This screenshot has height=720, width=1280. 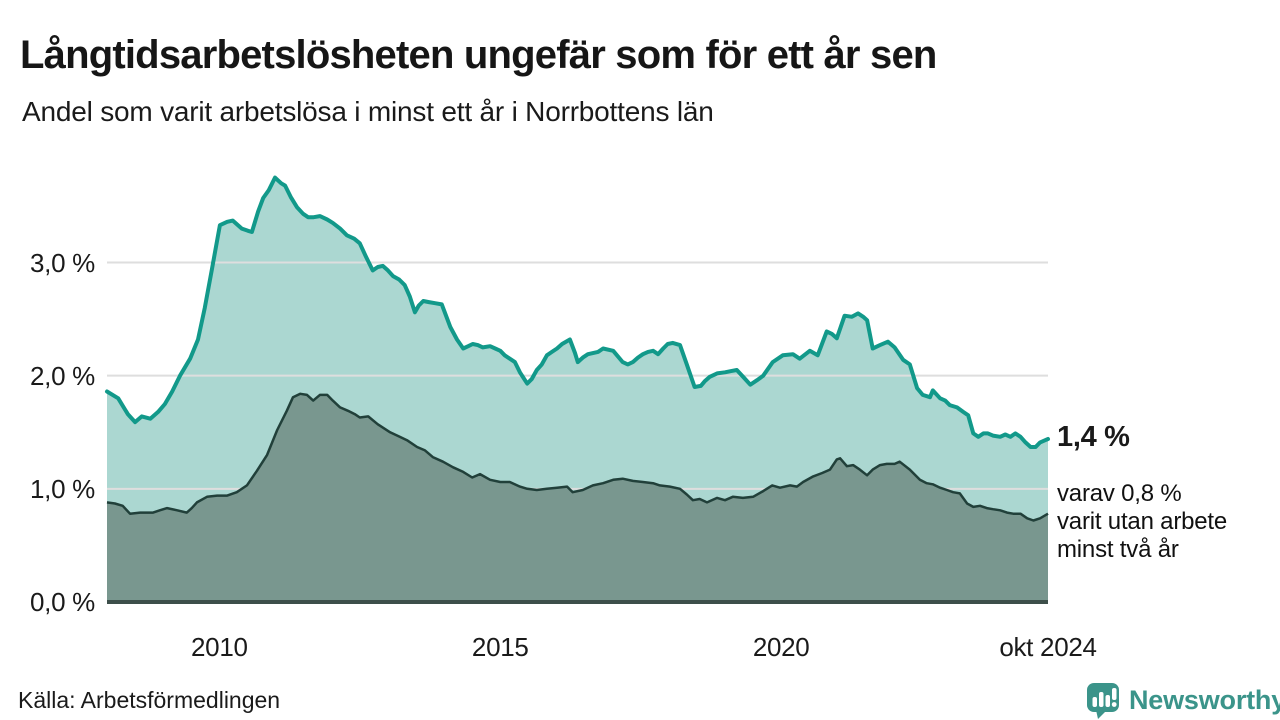 I want to click on x-axis-tick-label: 2010, so click(x=219, y=647).